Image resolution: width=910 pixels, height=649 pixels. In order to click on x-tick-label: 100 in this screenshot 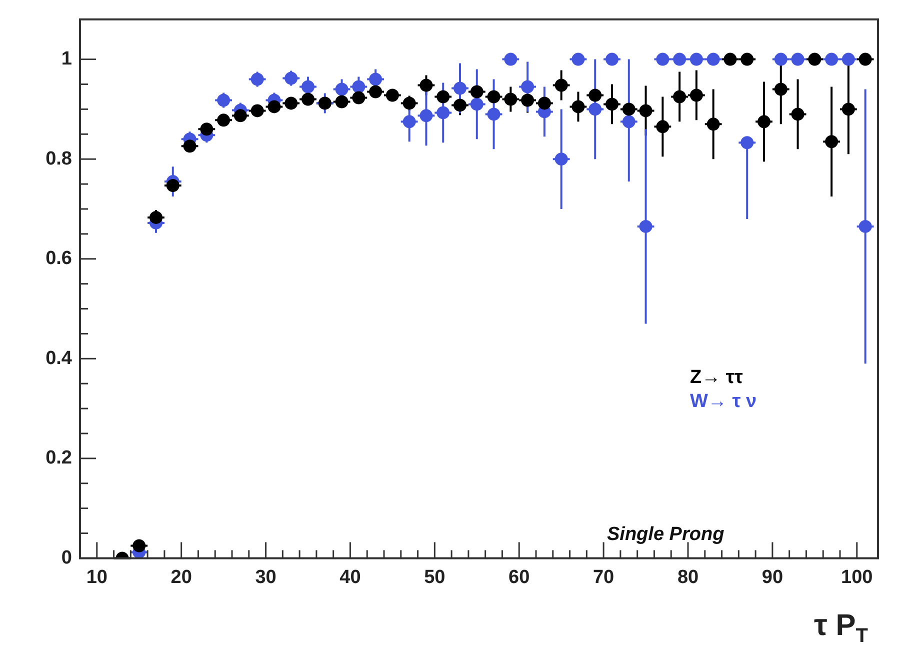, I will do `click(857, 577)`.